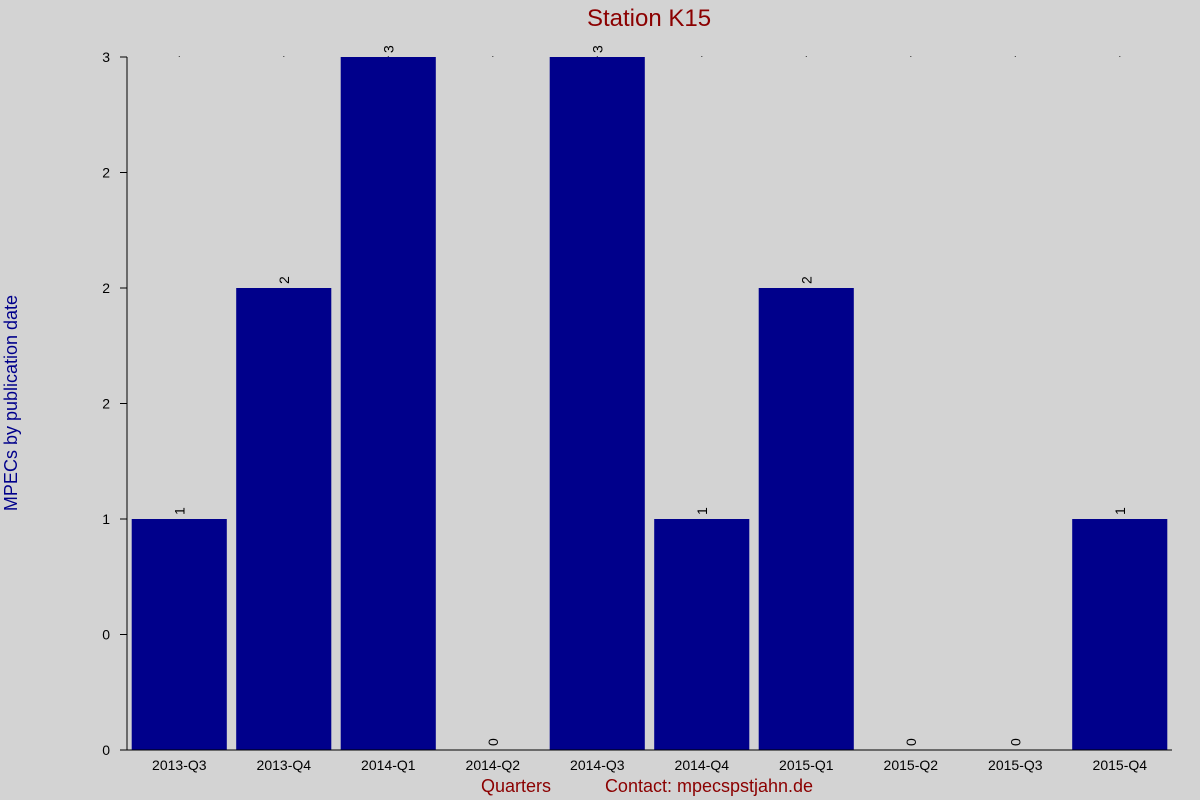  I want to click on x-tick-label: 2013-Q4, so click(284, 765).